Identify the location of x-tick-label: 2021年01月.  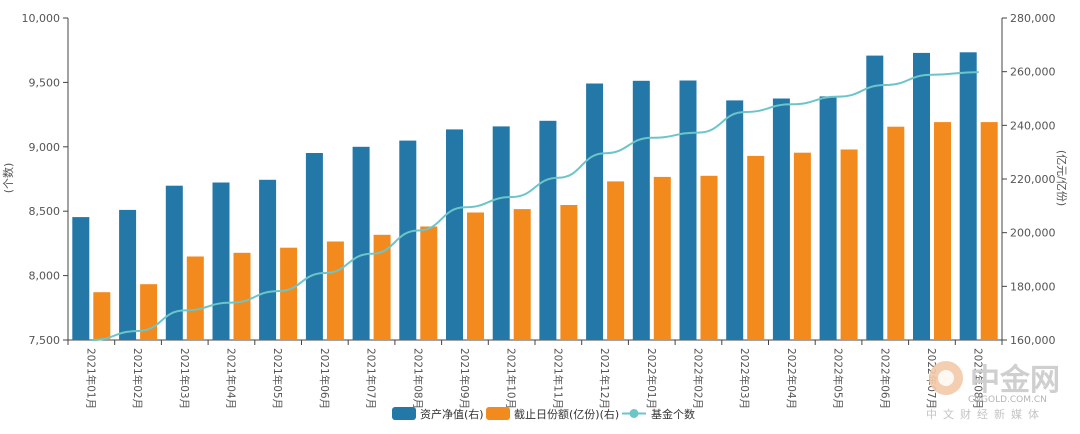
(90, 378).